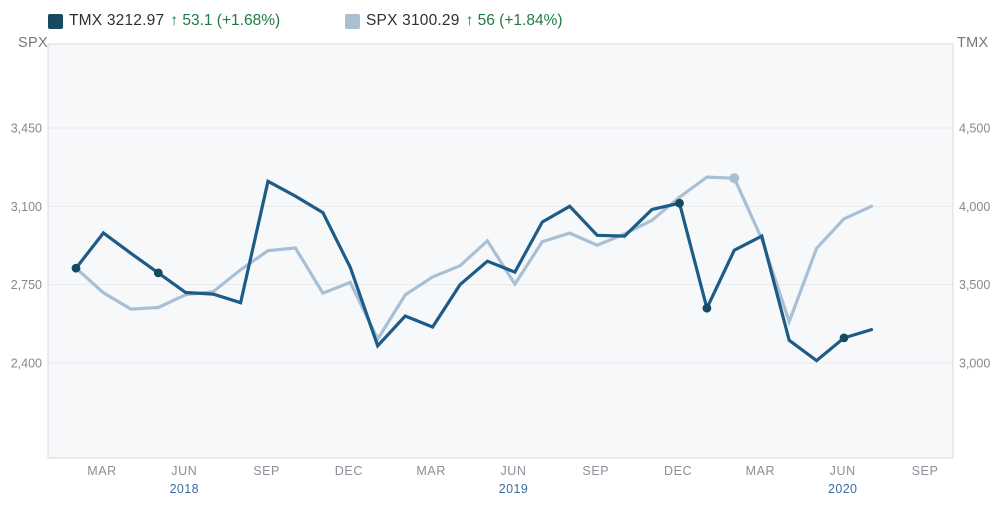  I want to click on tmx-legend-change: ↑ 53.1 (+1.68%), so click(225, 20).